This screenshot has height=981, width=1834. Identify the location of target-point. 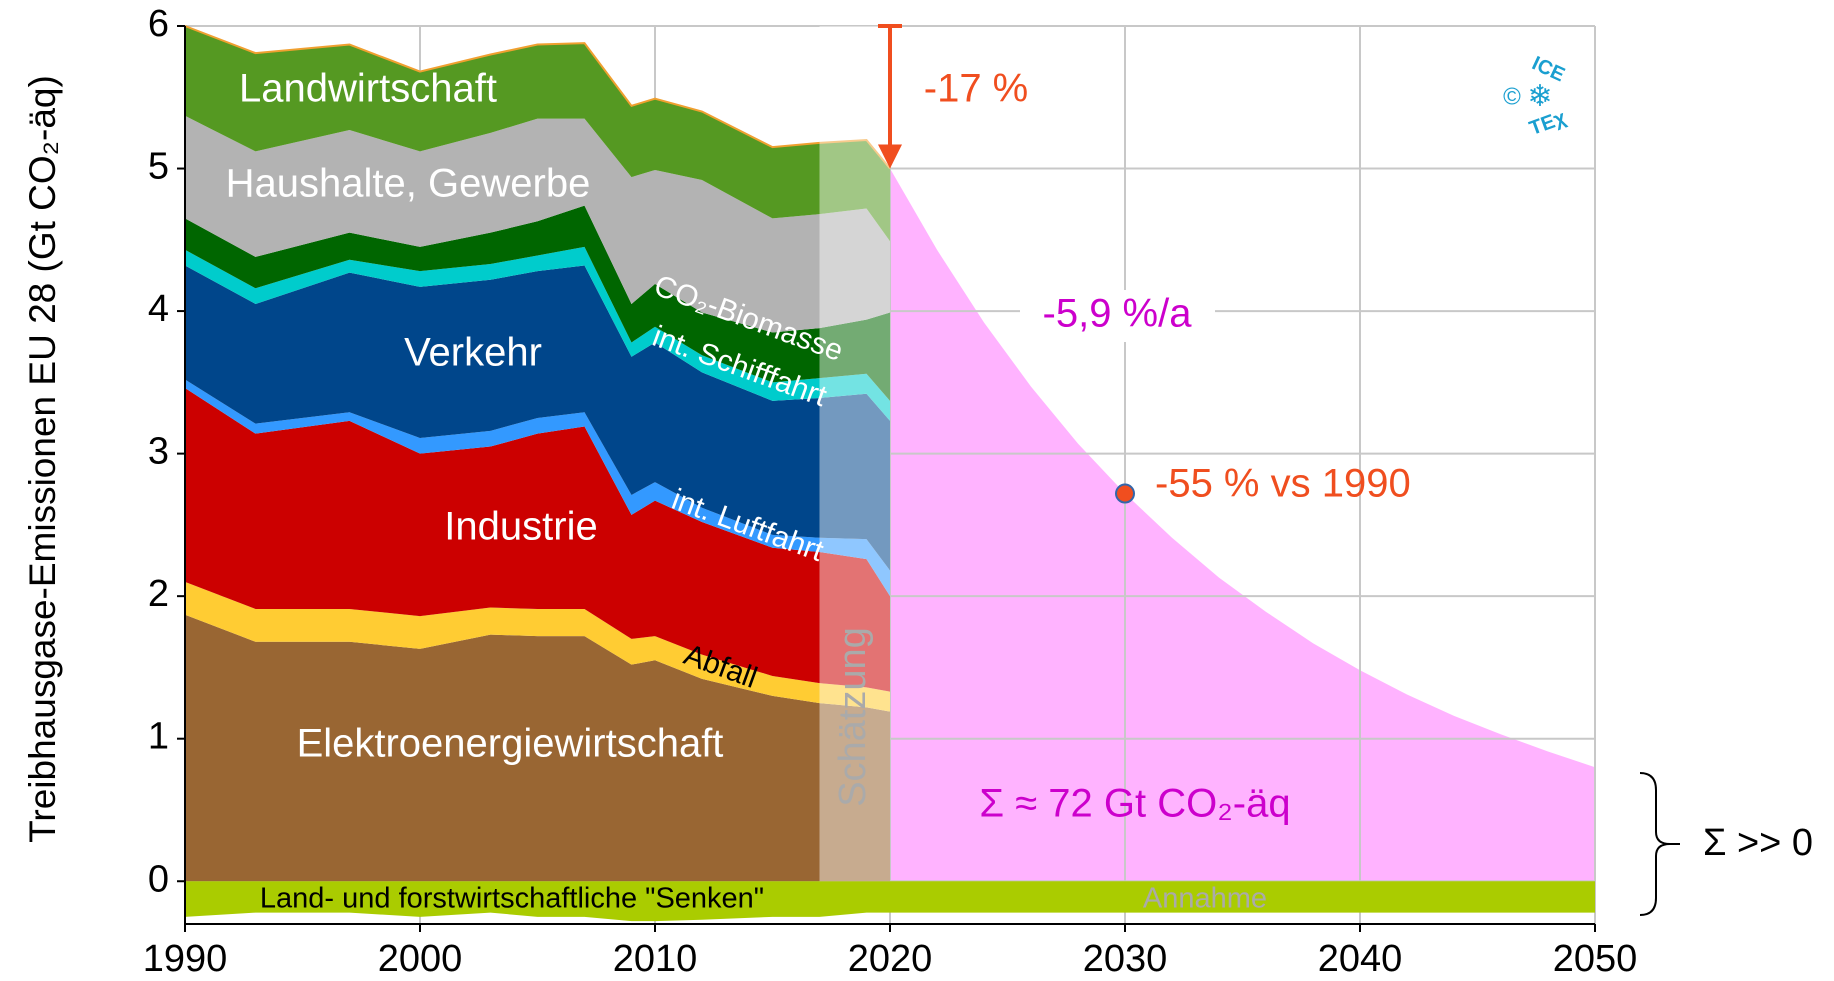
(1125, 493).